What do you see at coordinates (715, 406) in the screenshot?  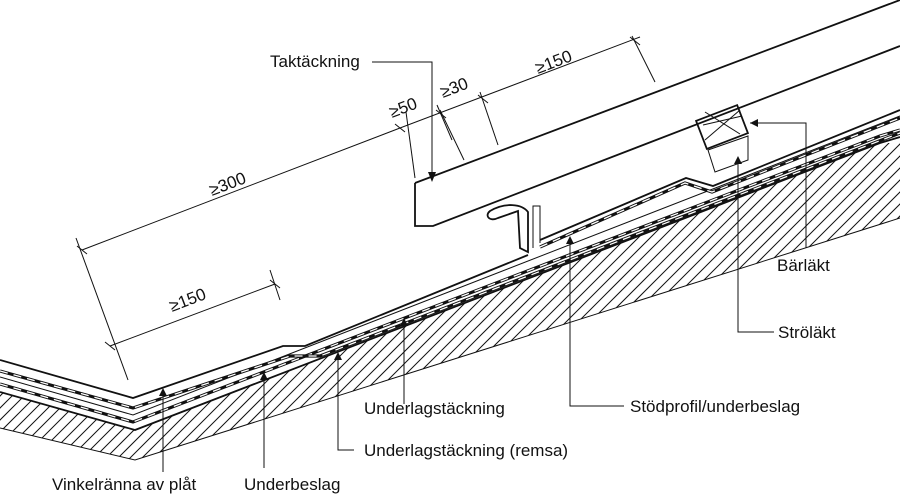 I see `label-stodprofil: Stödprofil/underbeslag` at bounding box center [715, 406].